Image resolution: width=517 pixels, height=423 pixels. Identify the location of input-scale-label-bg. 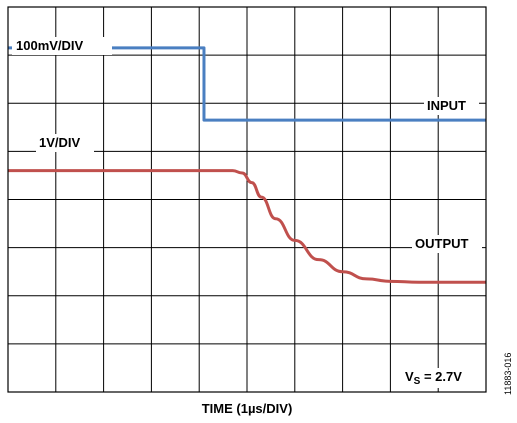
(62, 46).